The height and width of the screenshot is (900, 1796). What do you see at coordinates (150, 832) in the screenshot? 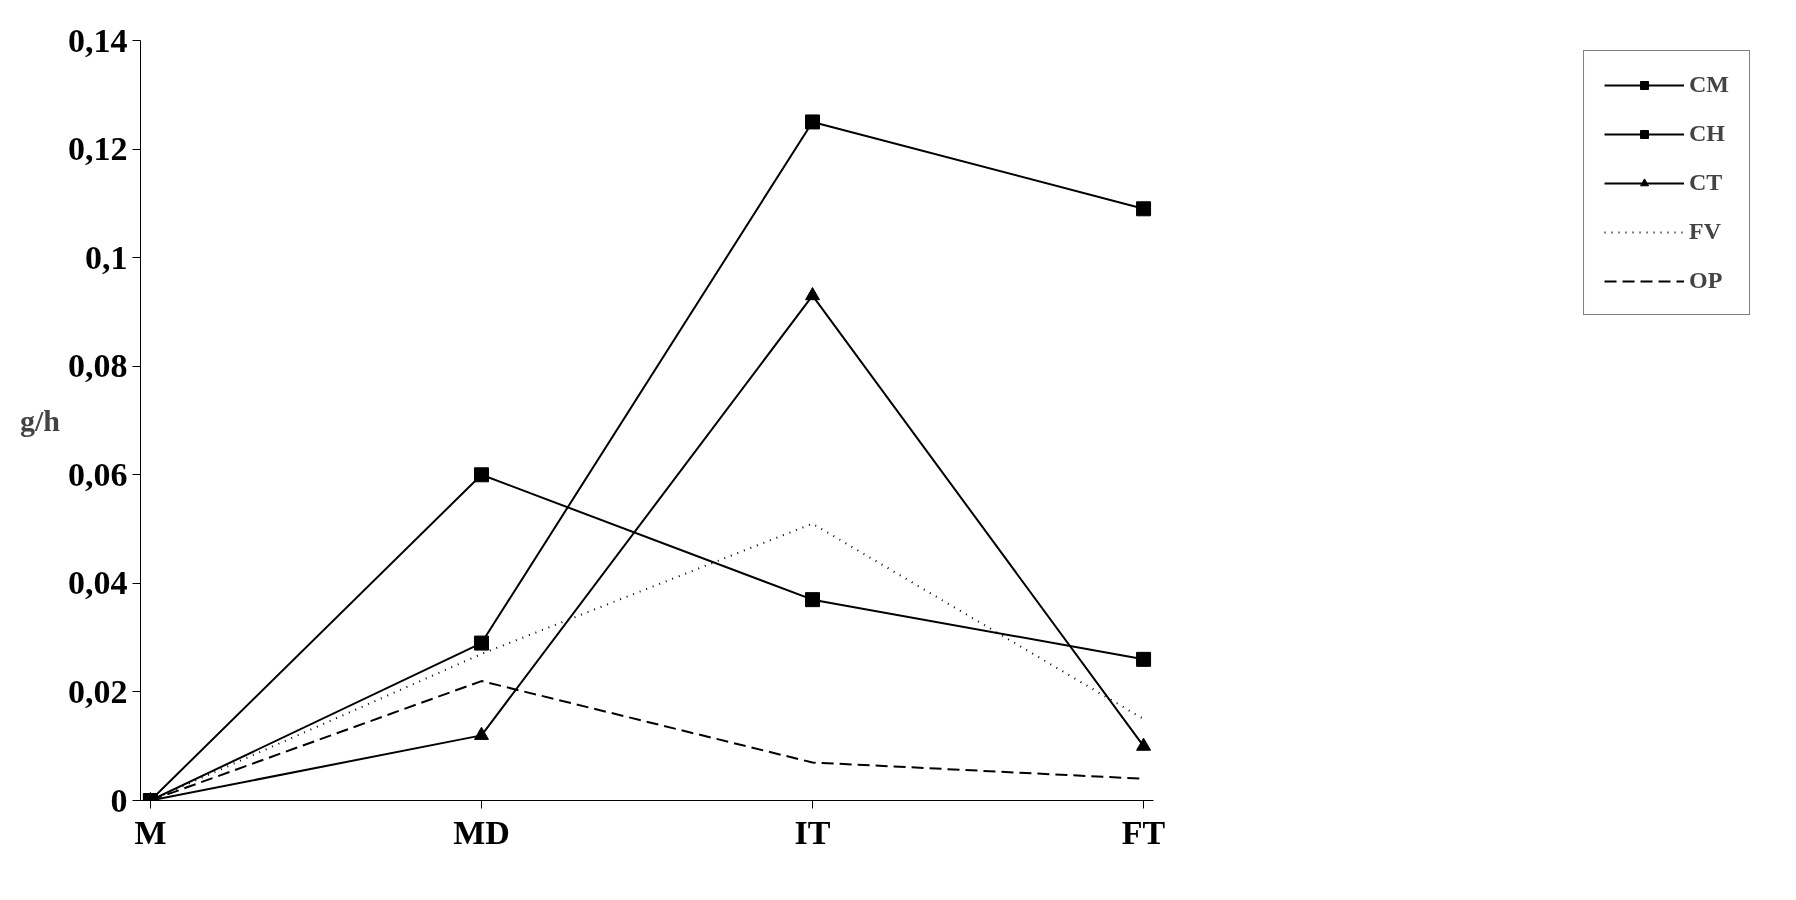
I see `x-tick-label: M` at bounding box center [150, 832].